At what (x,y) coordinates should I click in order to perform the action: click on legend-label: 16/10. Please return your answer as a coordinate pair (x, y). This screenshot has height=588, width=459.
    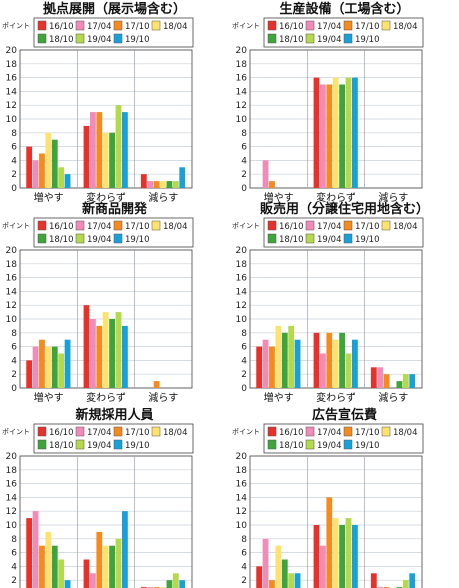
    Looking at the image, I should click on (61, 227).